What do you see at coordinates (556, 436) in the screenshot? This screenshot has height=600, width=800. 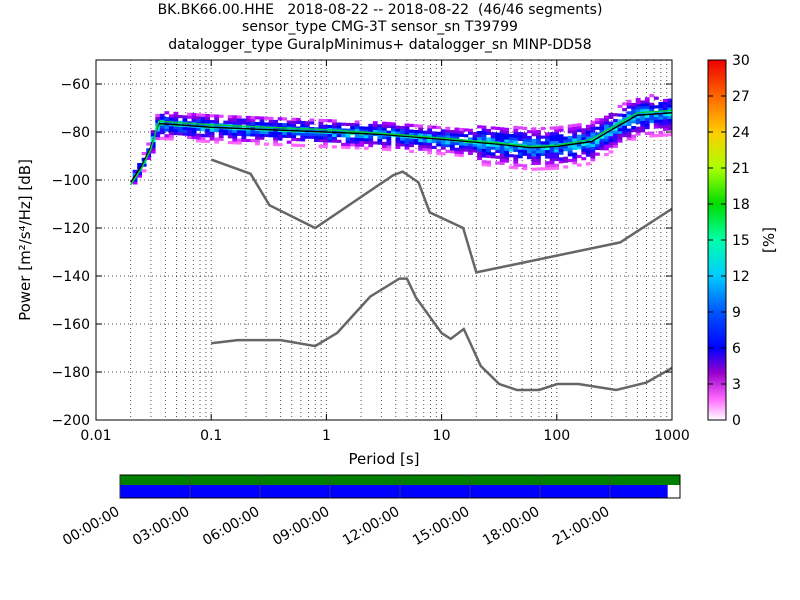 I see `x-tick-label: 100` at bounding box center [556, 436].